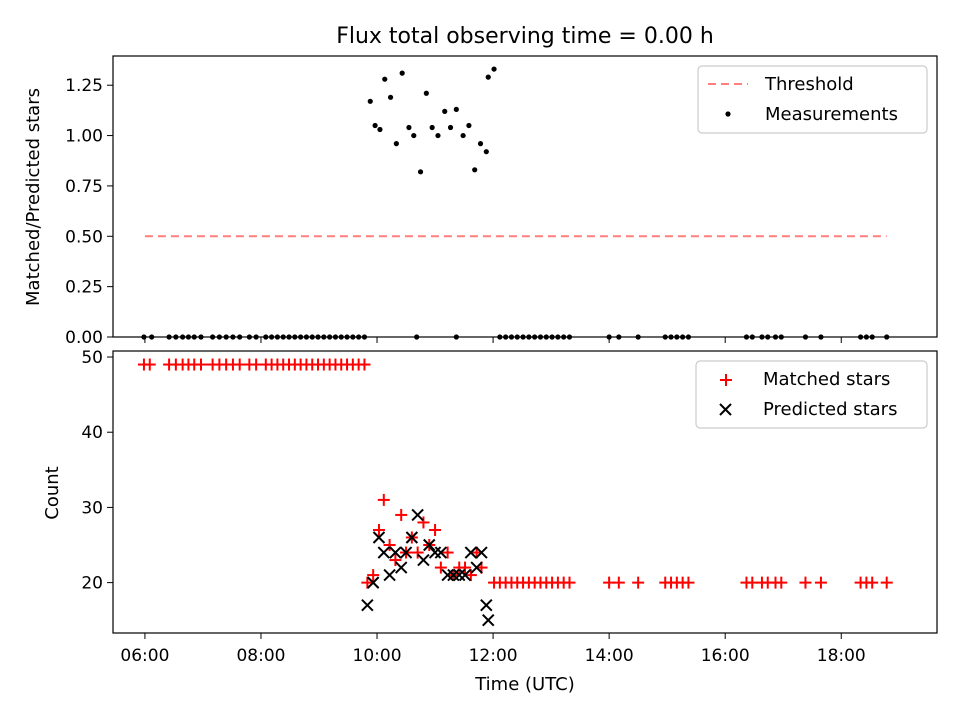 Image resolution: width=960 pixels, height=720 pixels. What do you see at coordinates (725, 656) in the screenshot?
I see `x-tick-label: 16:00` at bounding box center [725, 656].